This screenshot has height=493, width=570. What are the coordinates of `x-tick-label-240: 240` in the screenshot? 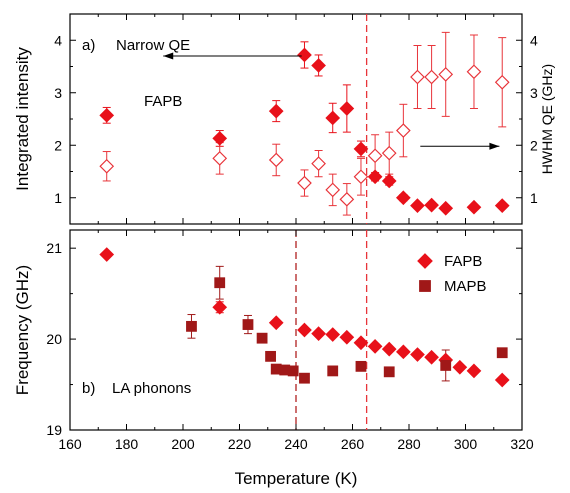 It's located at (296, 444).